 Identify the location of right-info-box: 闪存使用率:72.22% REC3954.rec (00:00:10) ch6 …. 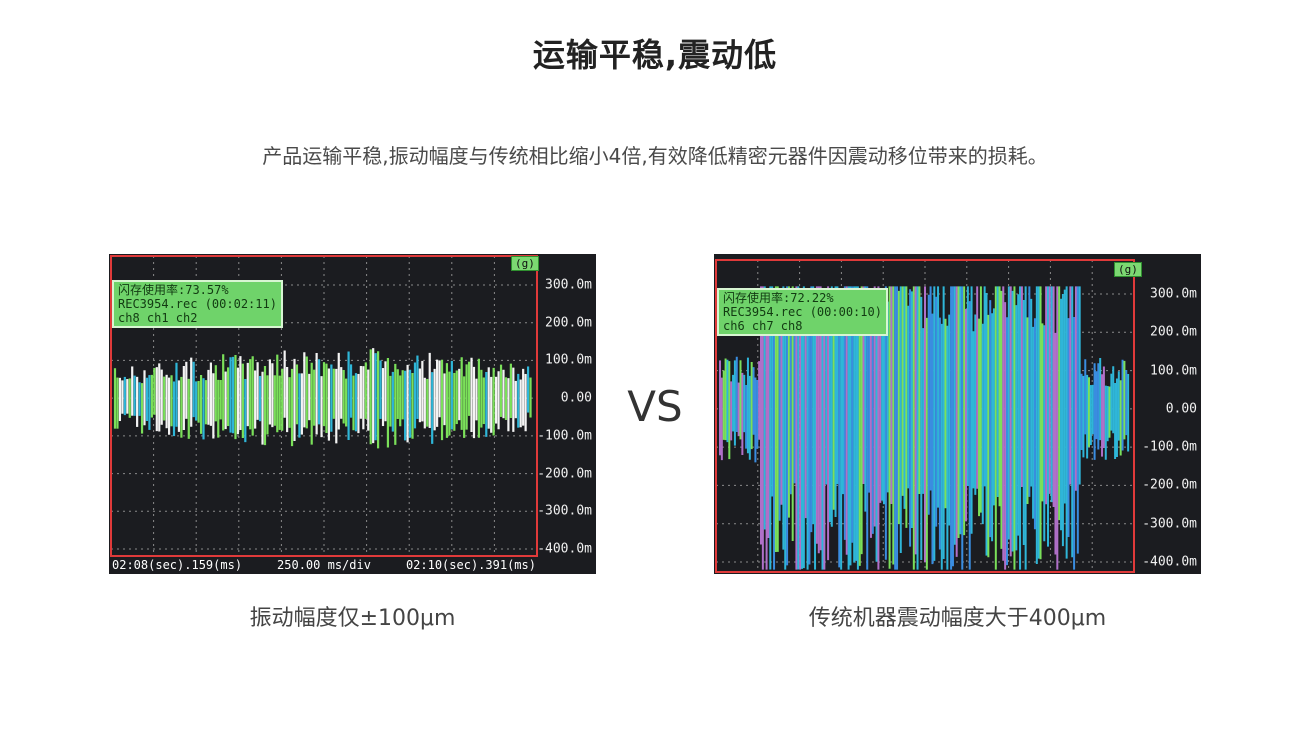
(802, 312).